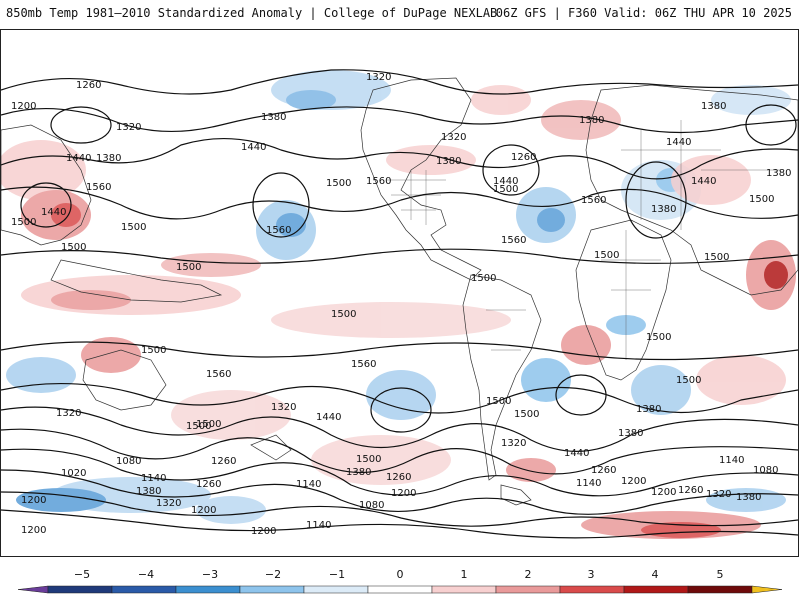 This screenshot has height=600, width=800. I want to click on colorbar: −5 −4 −3 −2 −1 0 1 2 3 4 5, so click(400, 584).